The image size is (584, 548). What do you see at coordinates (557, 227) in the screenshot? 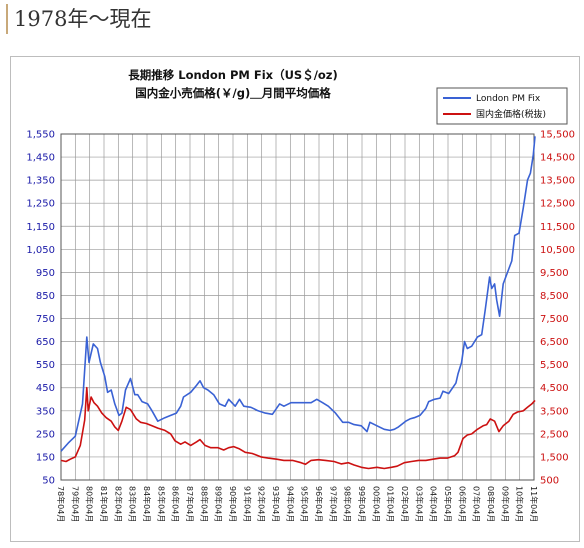
I see `right-tick-label: 11,500` at bounding box center [557, 227].